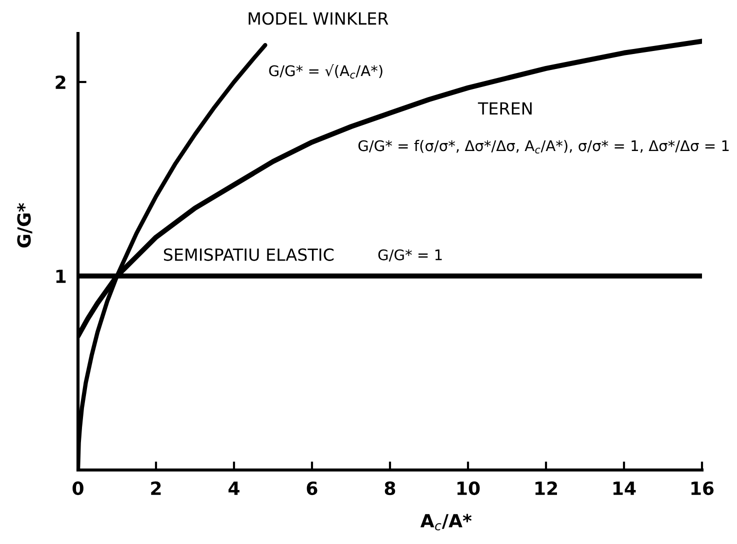  I want to click on y-tick-label: 1, so click(61, 276).